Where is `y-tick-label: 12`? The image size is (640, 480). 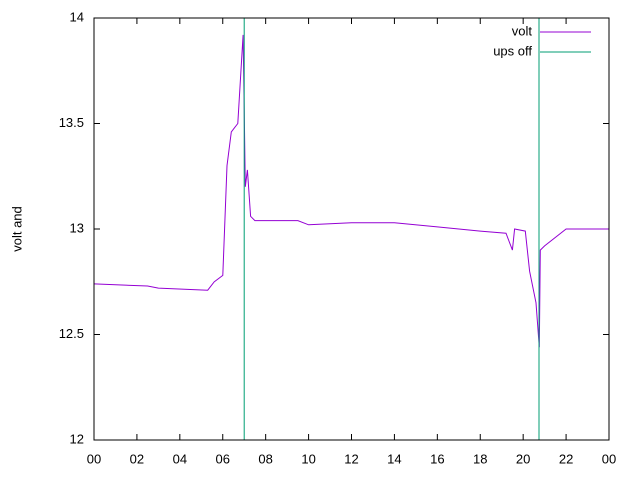 y-tick-label: 12 is located at coordinates (77, 438).